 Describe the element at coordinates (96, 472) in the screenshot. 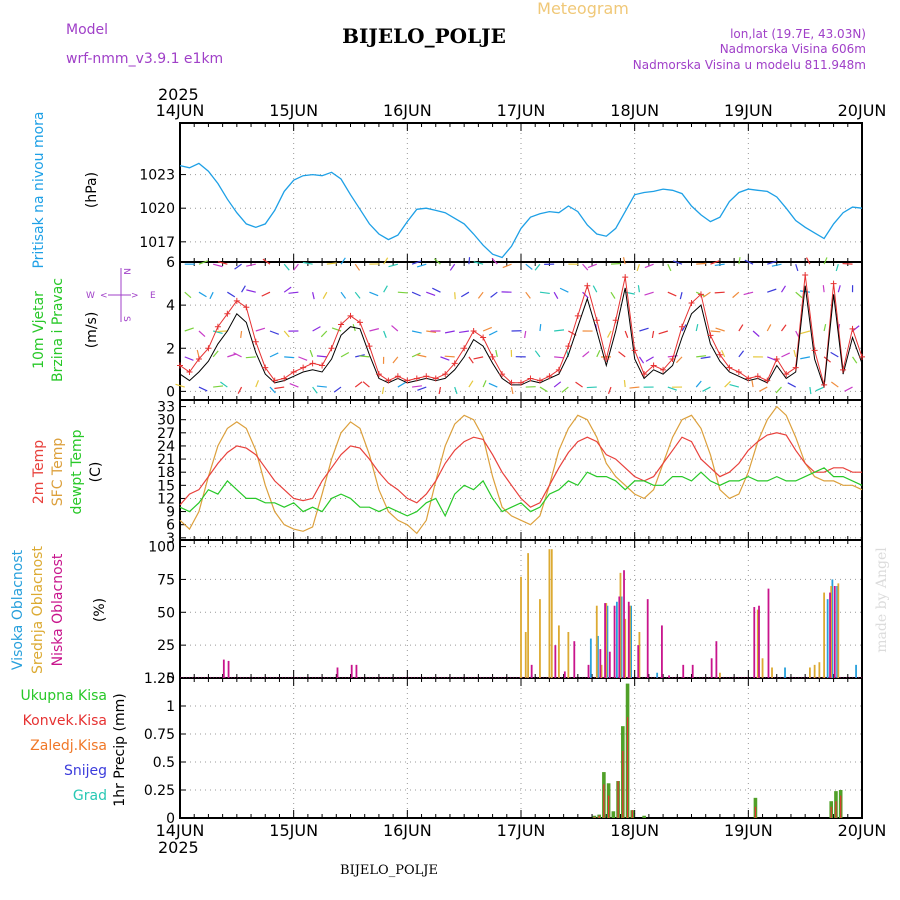

I see `temp-unit: (C)` at that location.